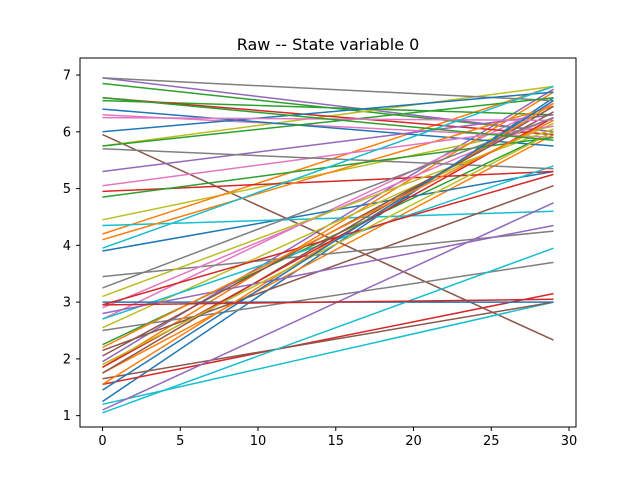 The height and width of the screenshot is (480, 640). Describe the element at coordinates (336, 441) in the screenshot. I see `x-tick-label: 15` at that location.